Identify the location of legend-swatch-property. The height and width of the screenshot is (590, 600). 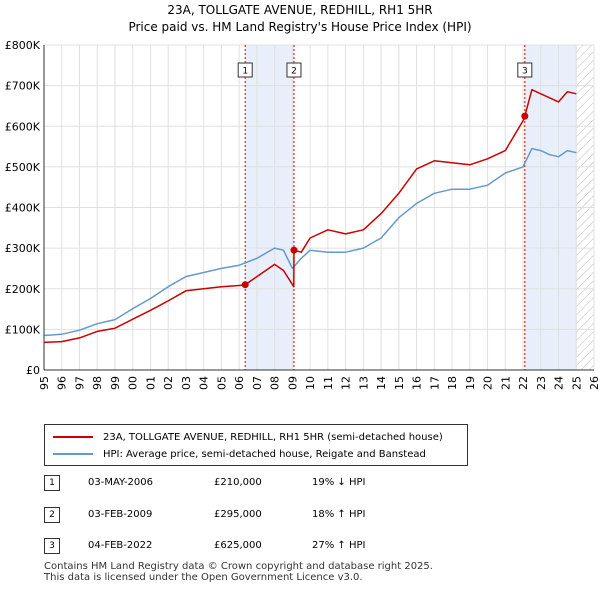
(73, 437).